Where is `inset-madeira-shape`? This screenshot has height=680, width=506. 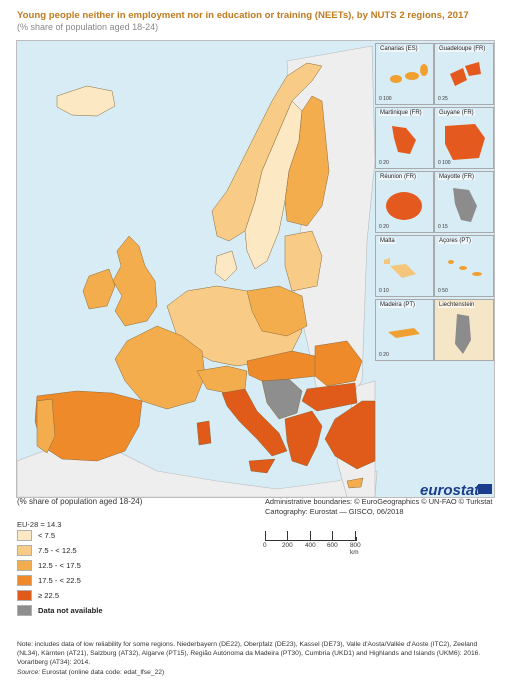
inset-madeira-shape is located at coordinates (404, 333).